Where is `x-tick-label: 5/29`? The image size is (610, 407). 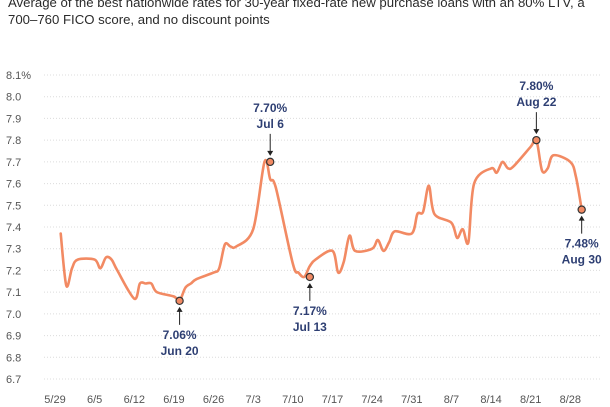 x-tick-label: 5/29 is located at coordinates (54, 400).